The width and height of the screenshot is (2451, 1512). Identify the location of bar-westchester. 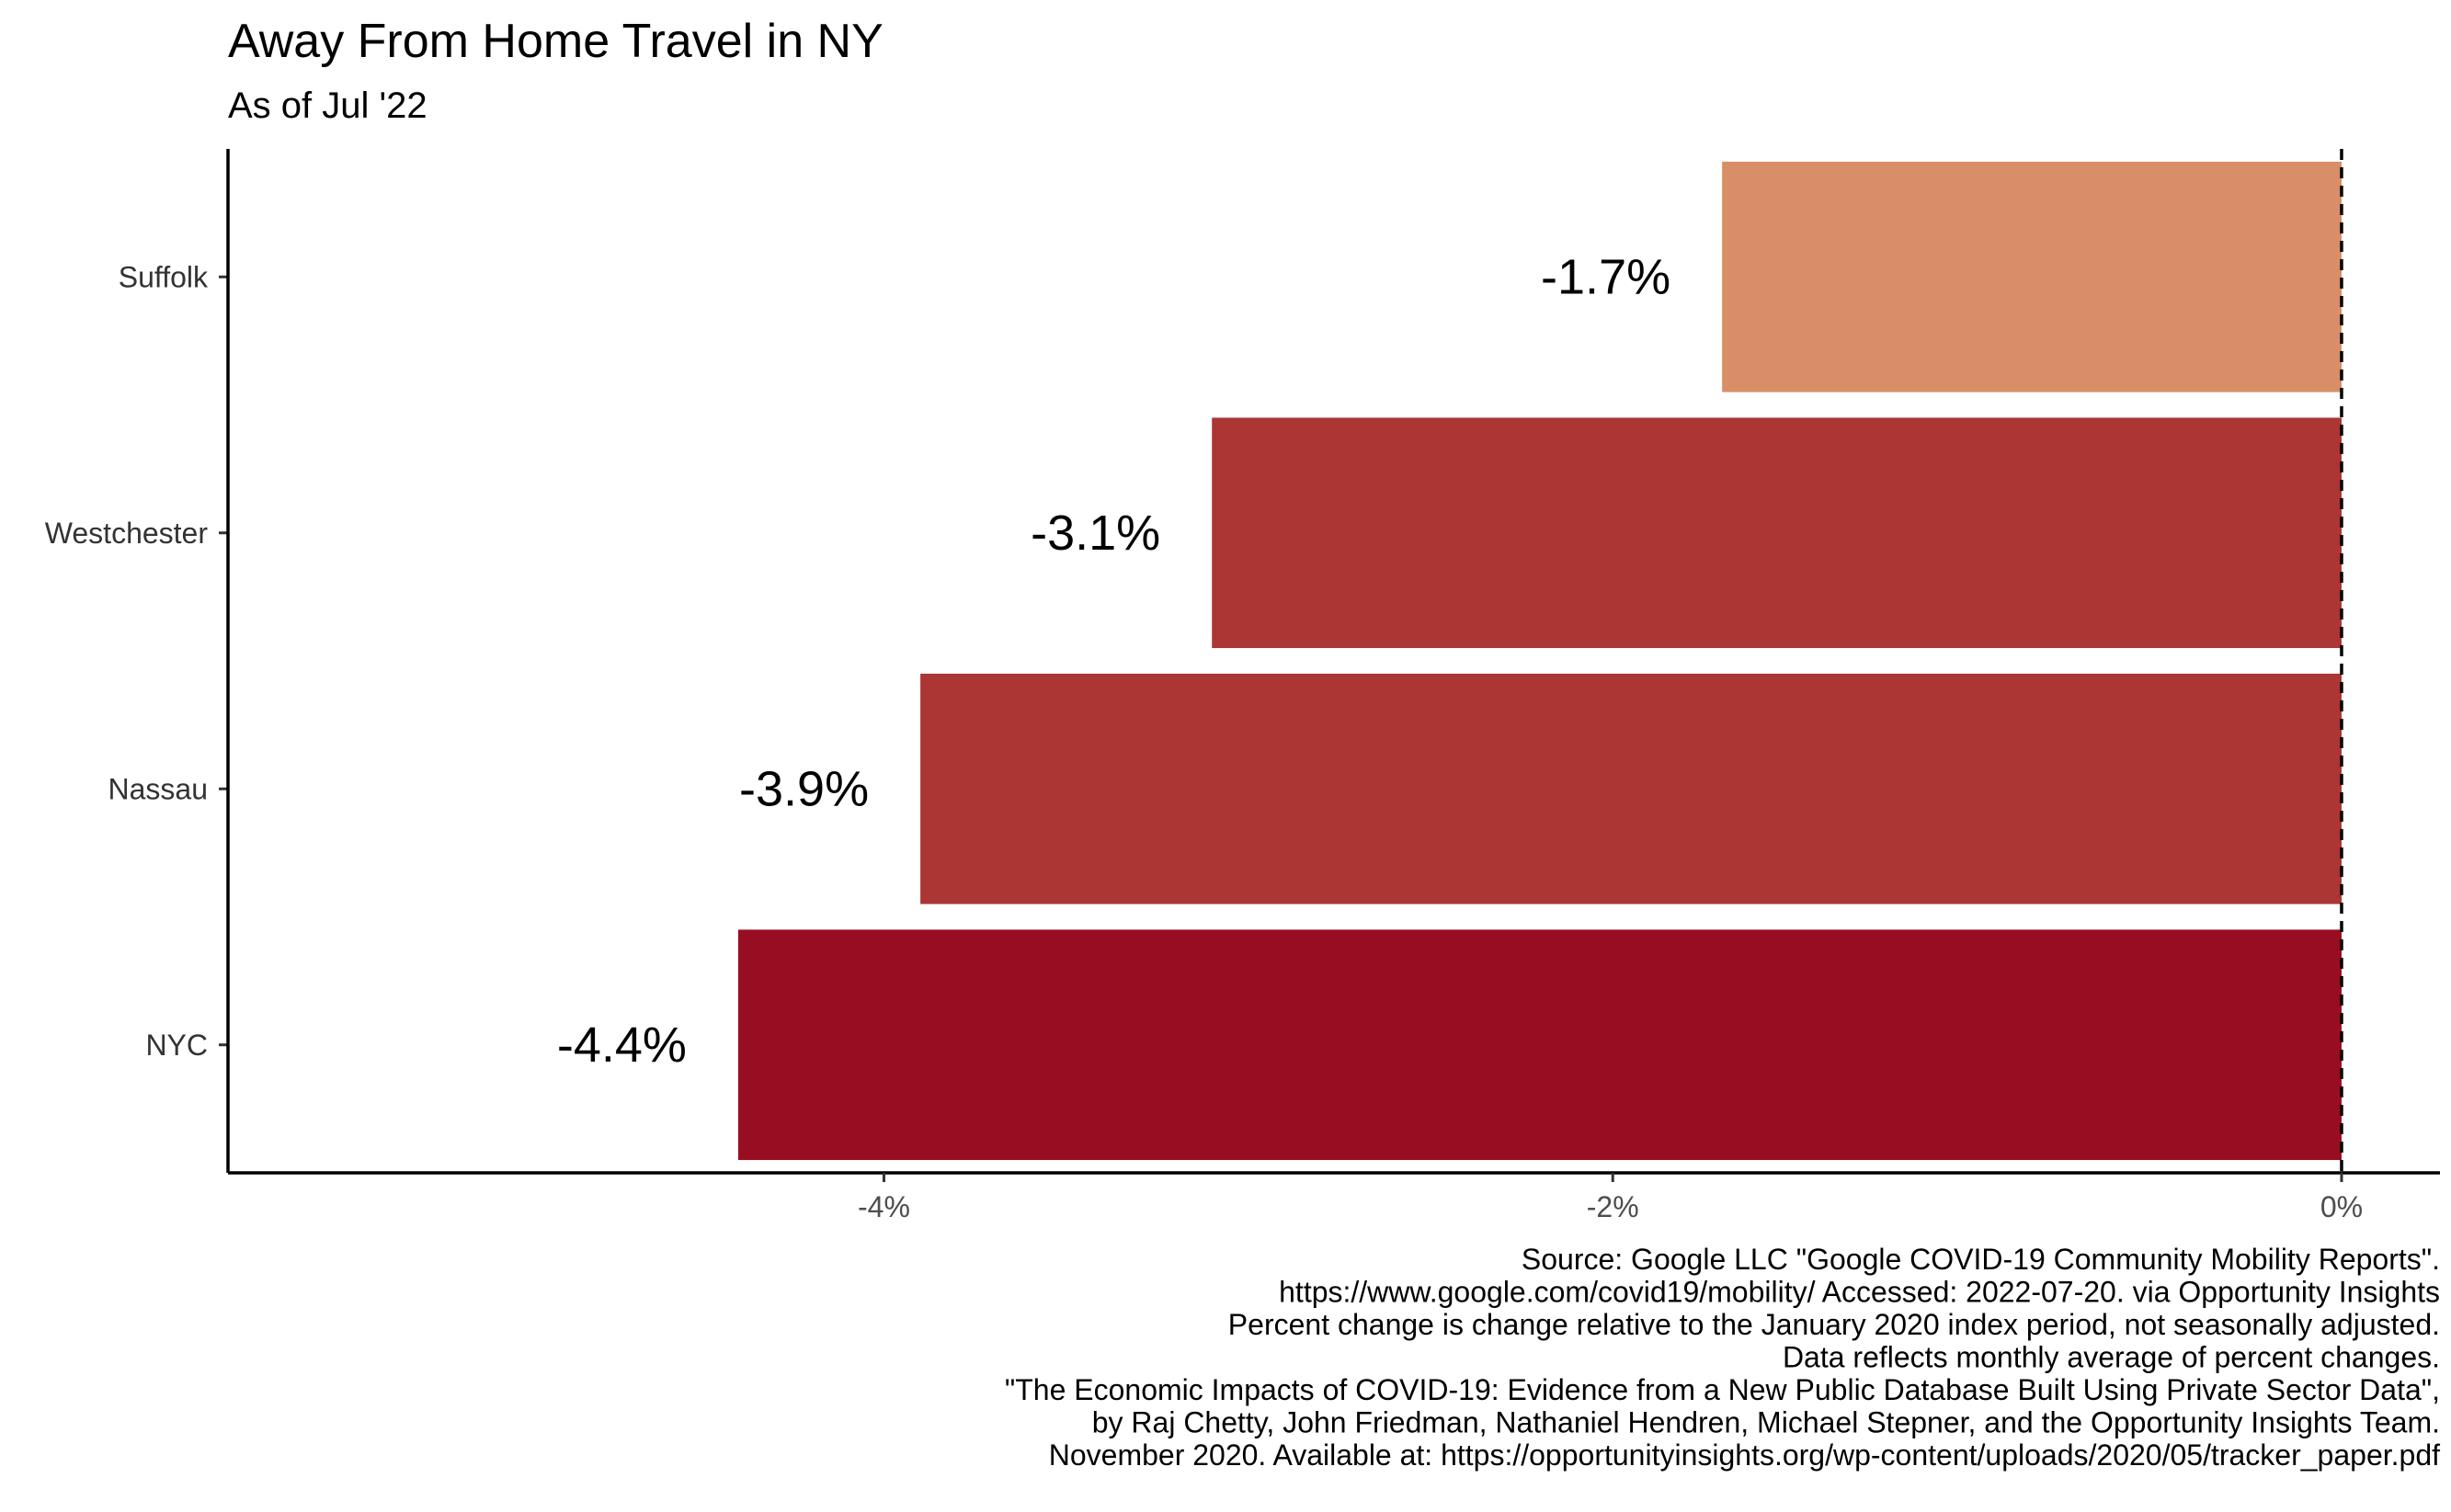
(1777, 533).